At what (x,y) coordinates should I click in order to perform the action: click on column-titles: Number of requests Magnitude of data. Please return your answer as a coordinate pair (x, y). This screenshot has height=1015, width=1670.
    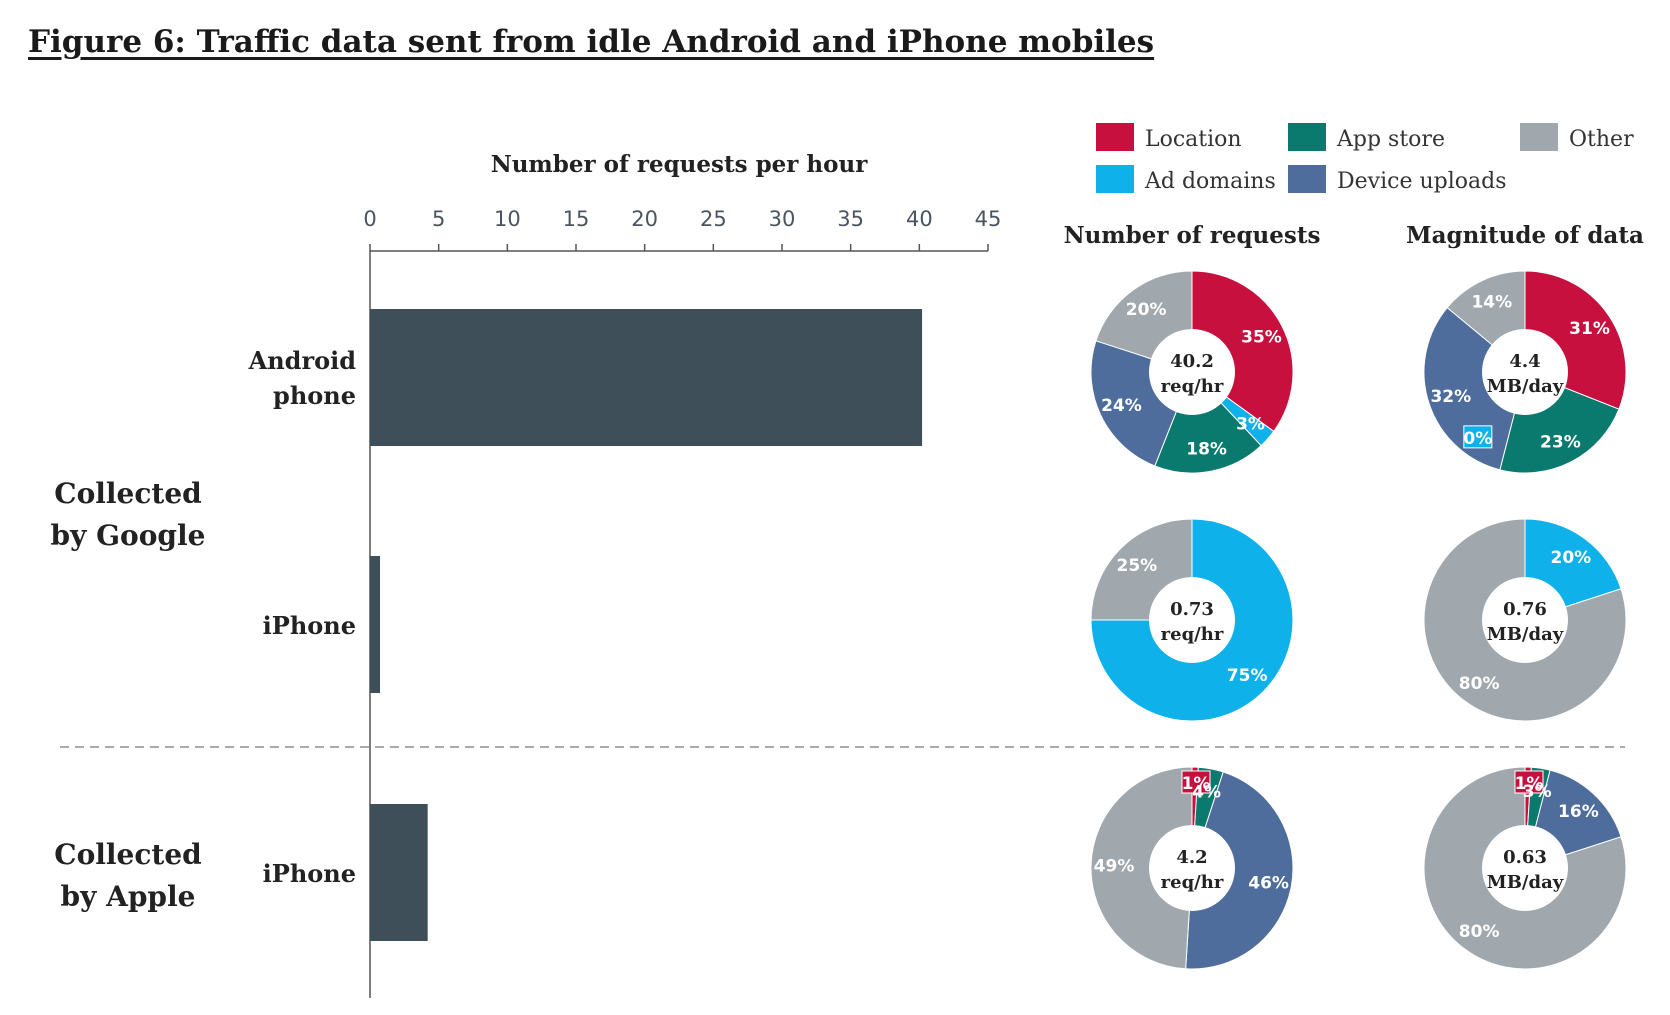
    Looking at the image, I should click on (1354, 235).